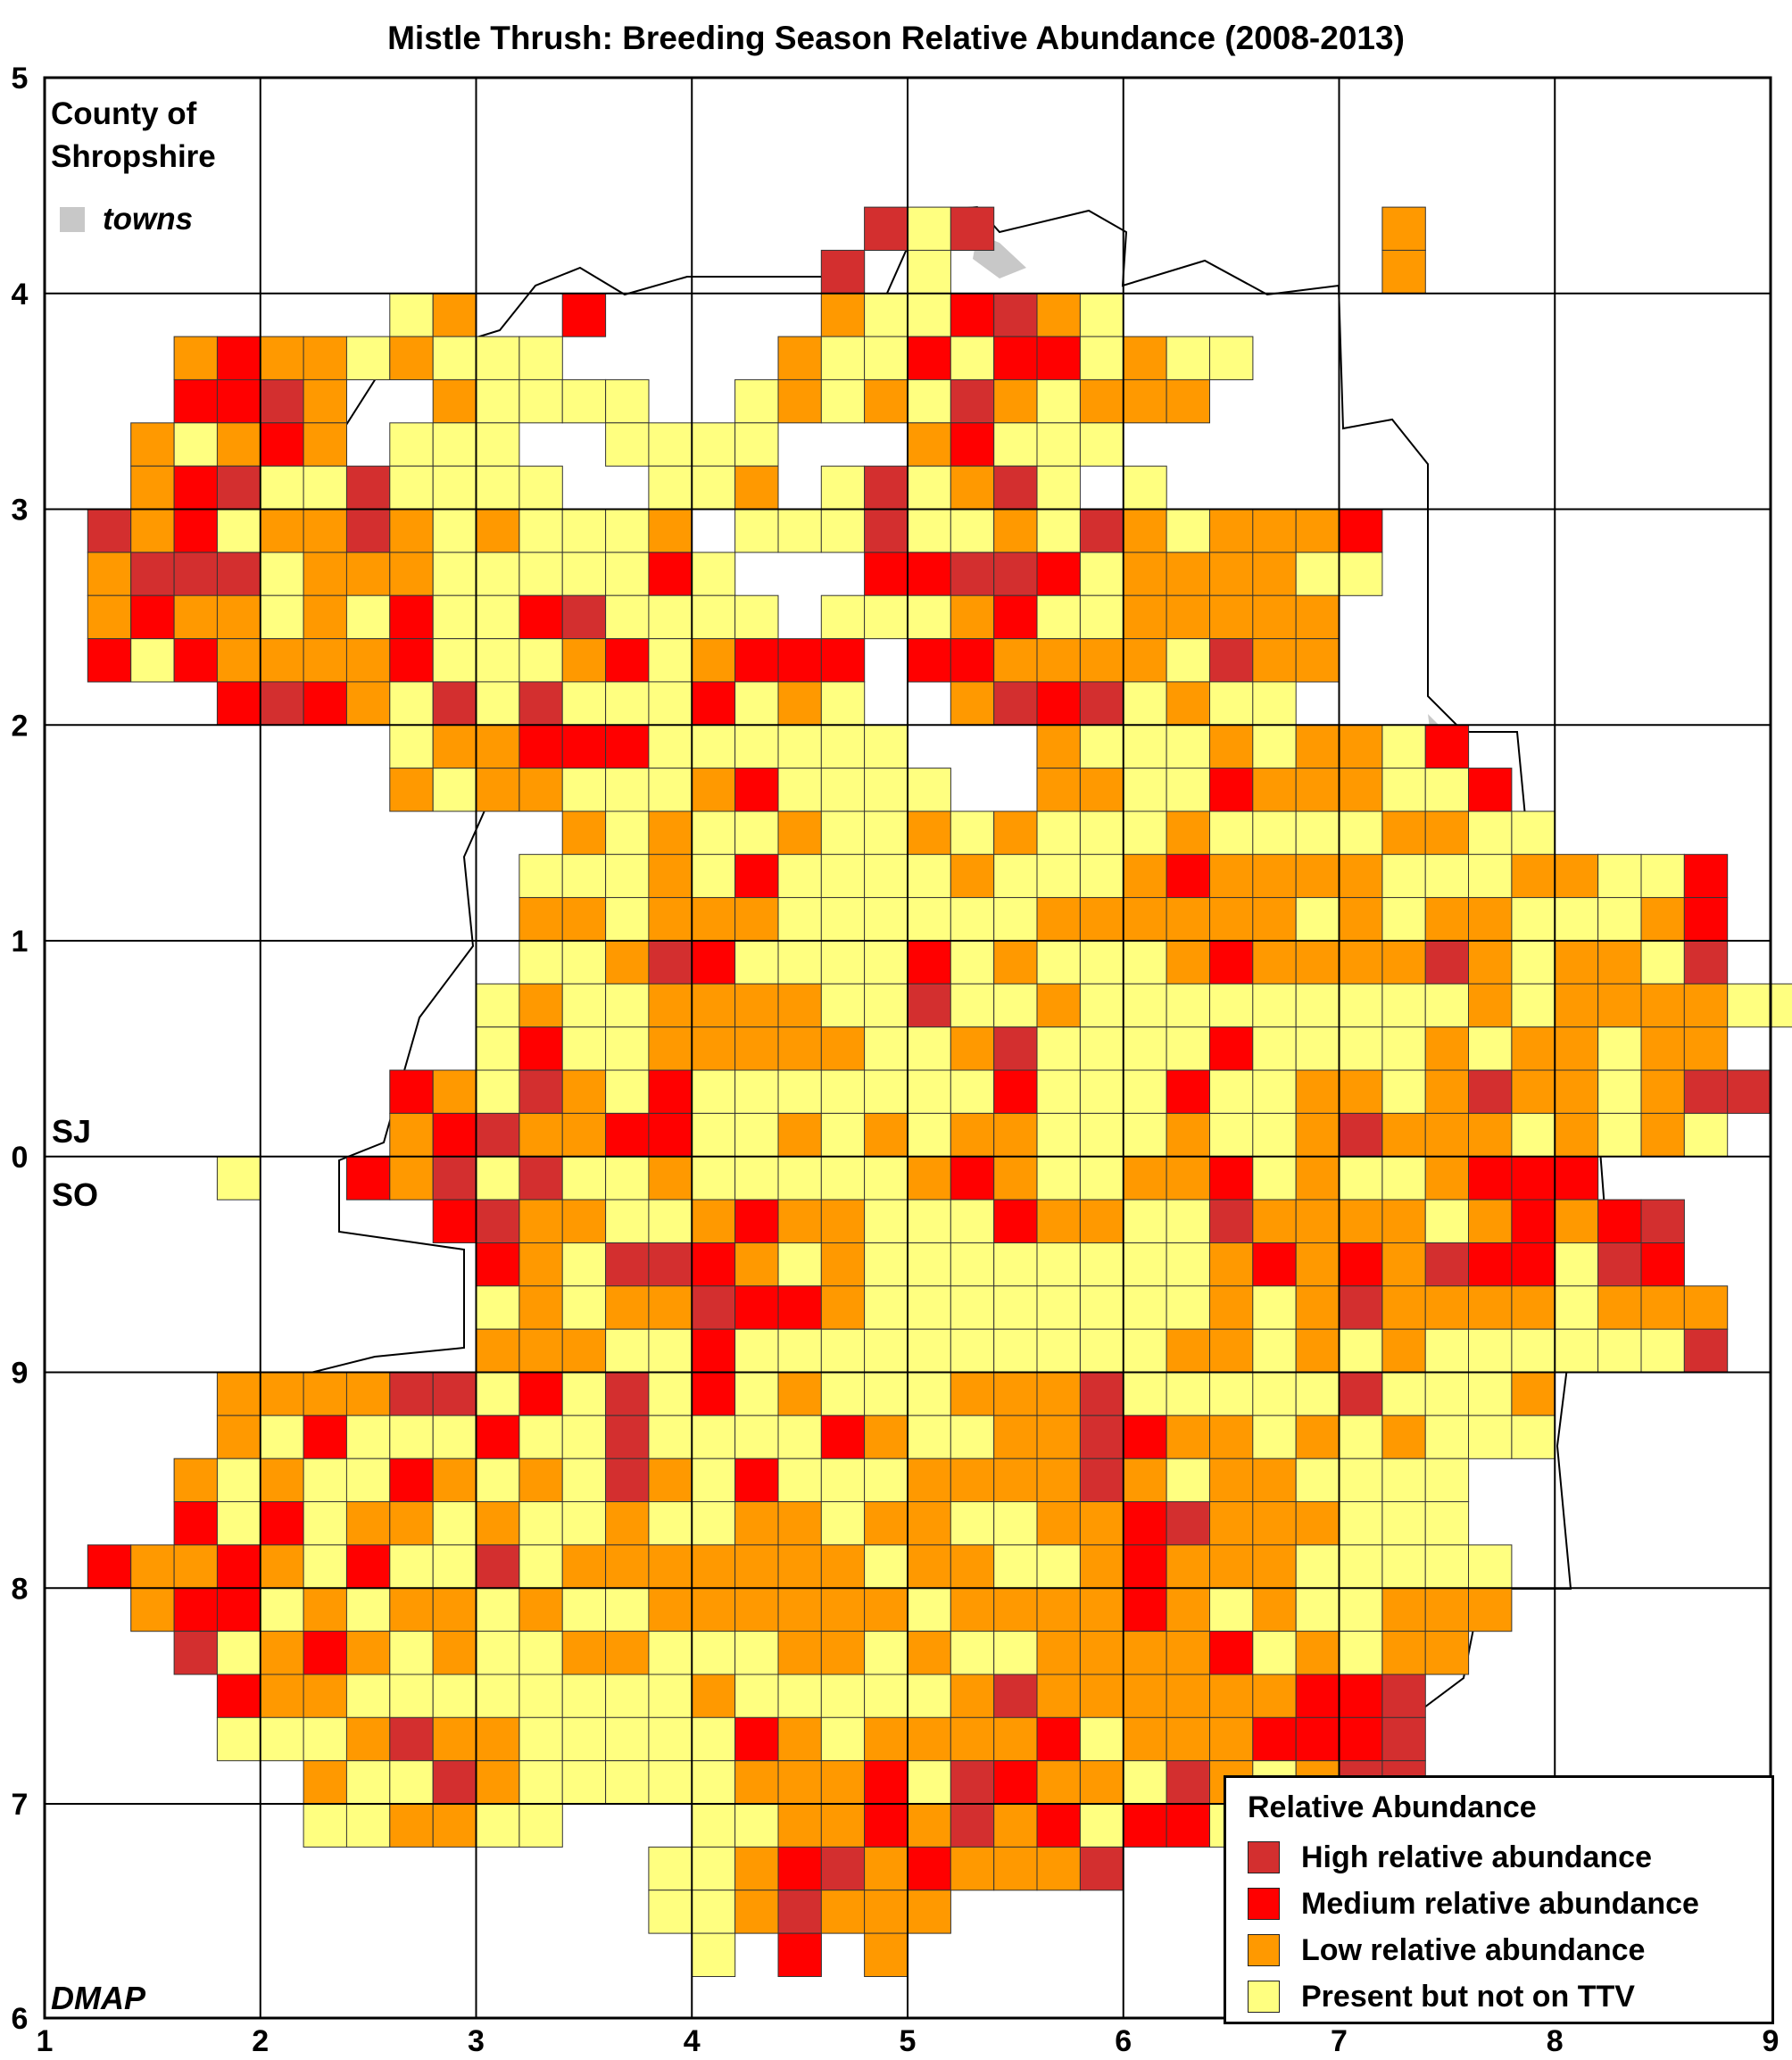 This screenshot has height=2060, width=1792. Describe the element at coordinates (1392, 1807) in the screenshot. I see `legend-title: Relative Abundance` at that location.